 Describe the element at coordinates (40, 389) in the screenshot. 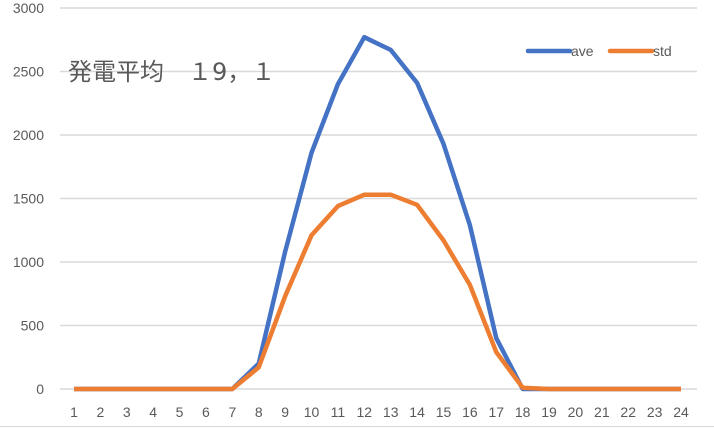

I see `y-tick-label: 0` at that location.